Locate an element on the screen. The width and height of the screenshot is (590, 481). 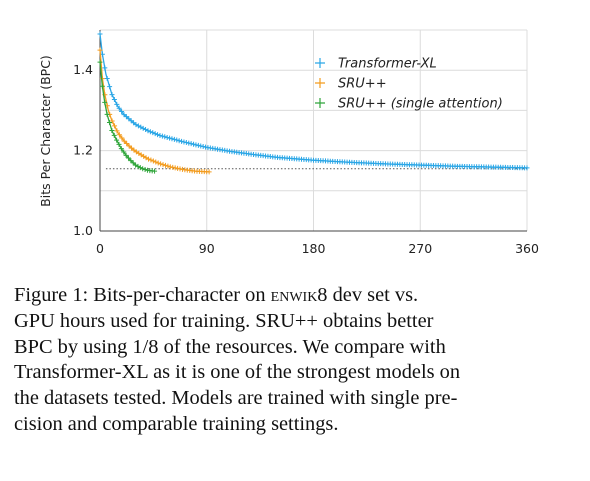
caption-text: Figure 1: Bits-per-character on is located at coordinates (142, 295).